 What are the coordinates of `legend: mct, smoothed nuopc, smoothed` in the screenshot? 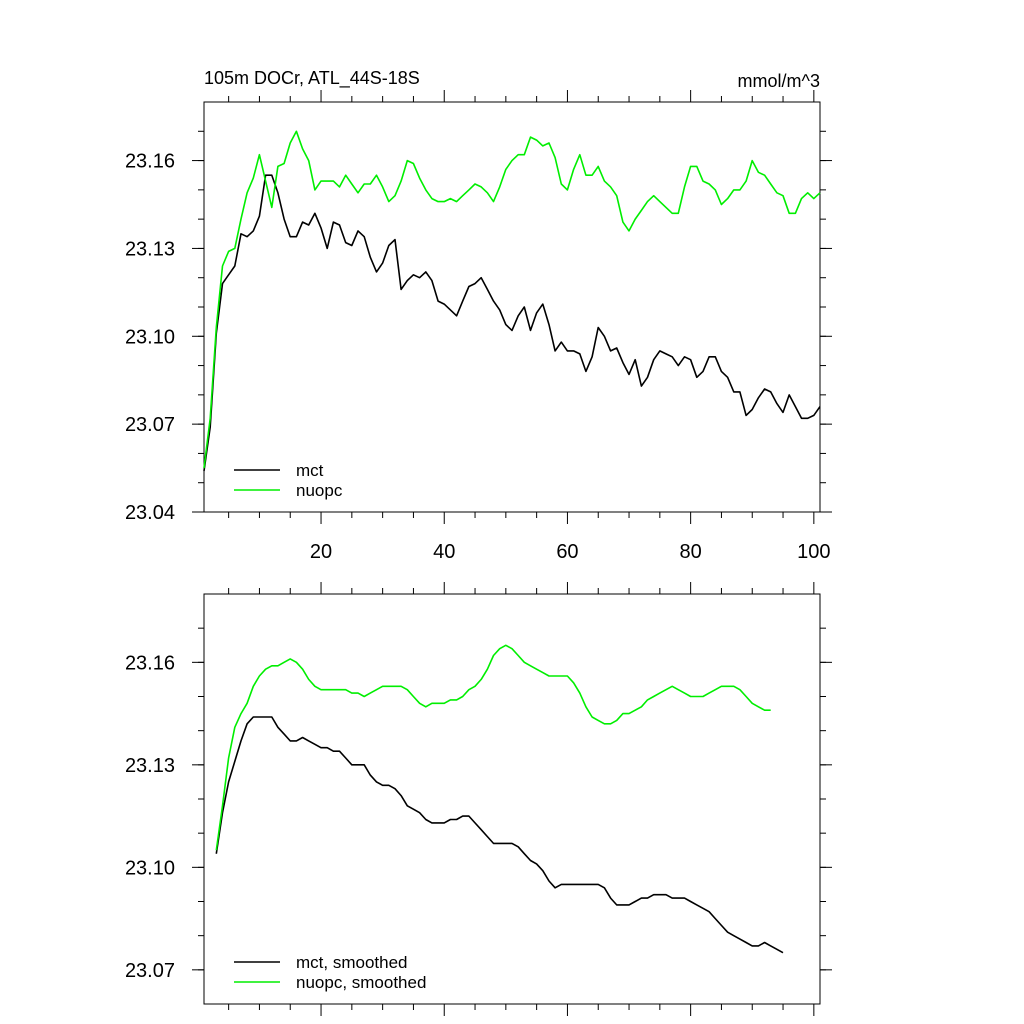 It's located at (330, 972).